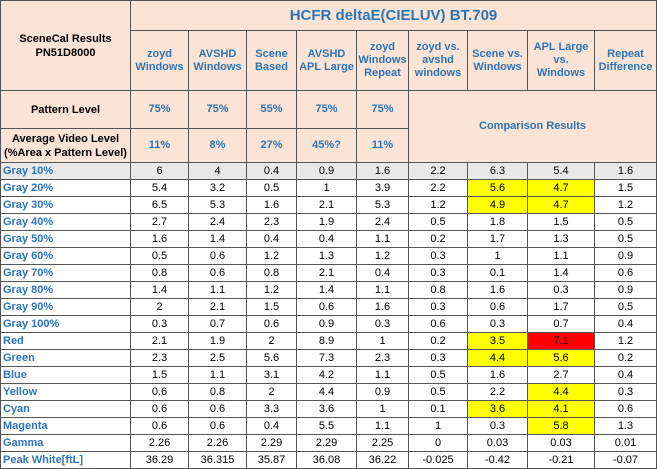  I want to click on column-header: Scene vs. Windows, so click(497, 60).